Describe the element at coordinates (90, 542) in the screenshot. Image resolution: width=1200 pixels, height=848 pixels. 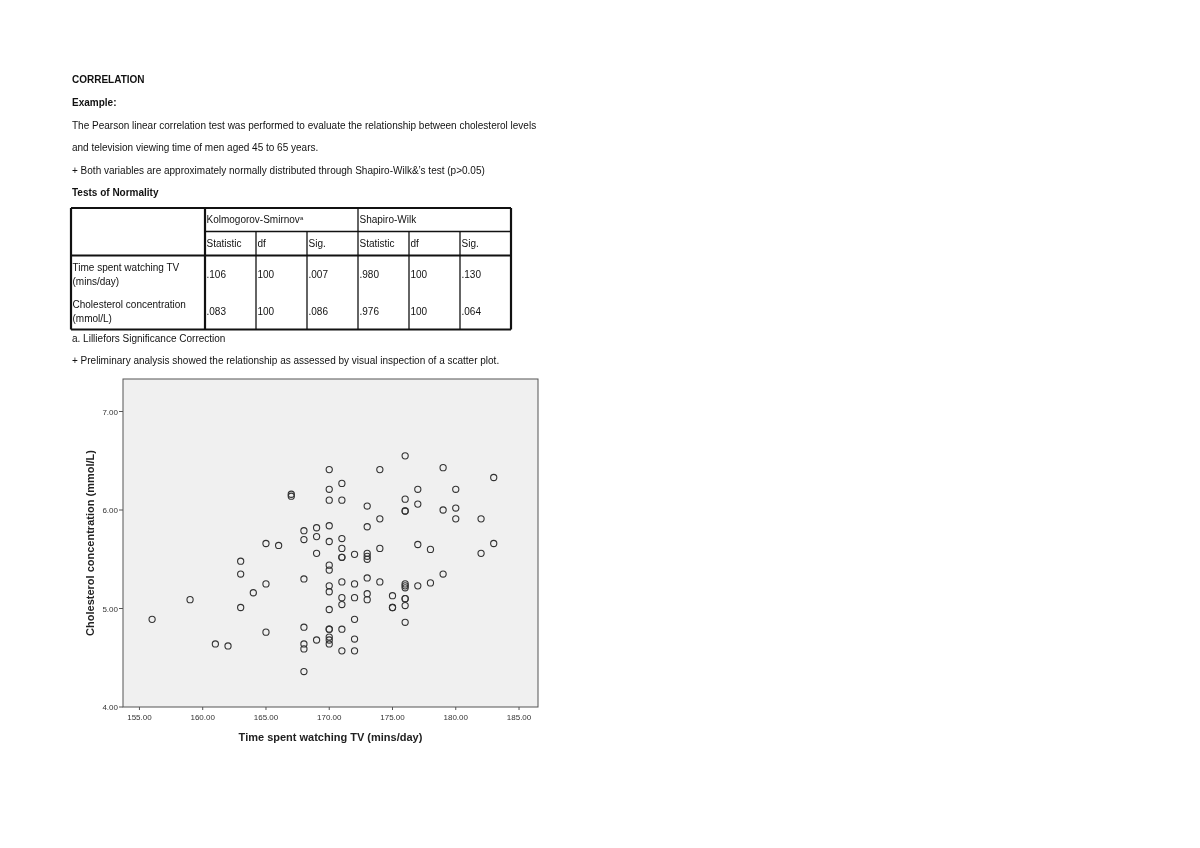
I see `y-axis-title: Cholesterol concentration (mmol/L)` at that location.